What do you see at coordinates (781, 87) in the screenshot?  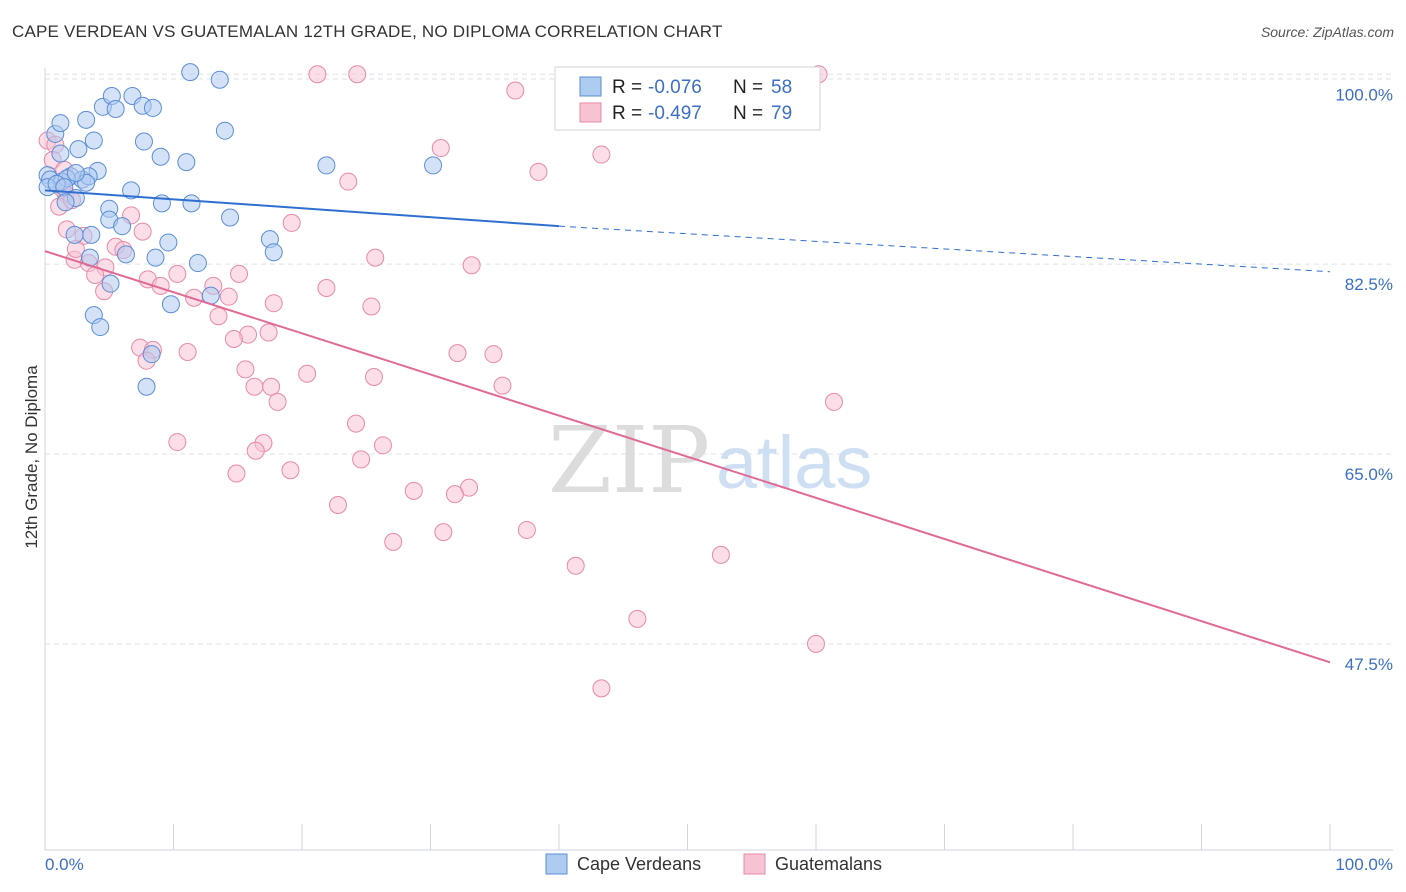 I see `legend-n-value: 58` at bounding box center [781, 87].